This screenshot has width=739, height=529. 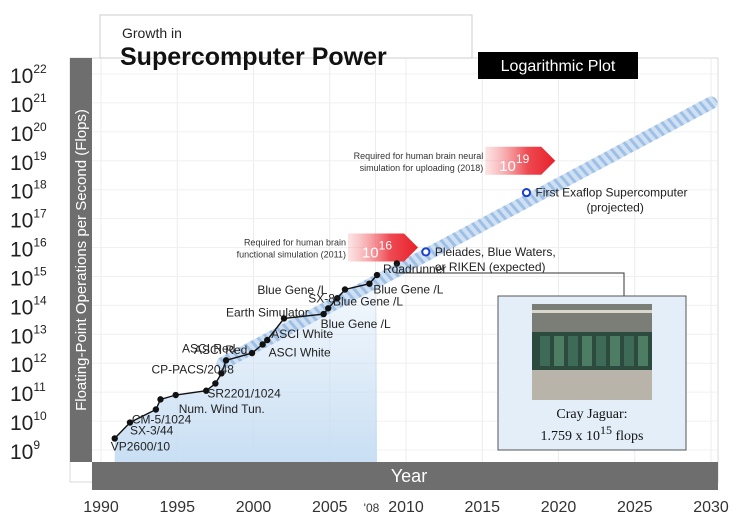 I want to click on y-tick-label: 1013, so click(x=28, y=335).